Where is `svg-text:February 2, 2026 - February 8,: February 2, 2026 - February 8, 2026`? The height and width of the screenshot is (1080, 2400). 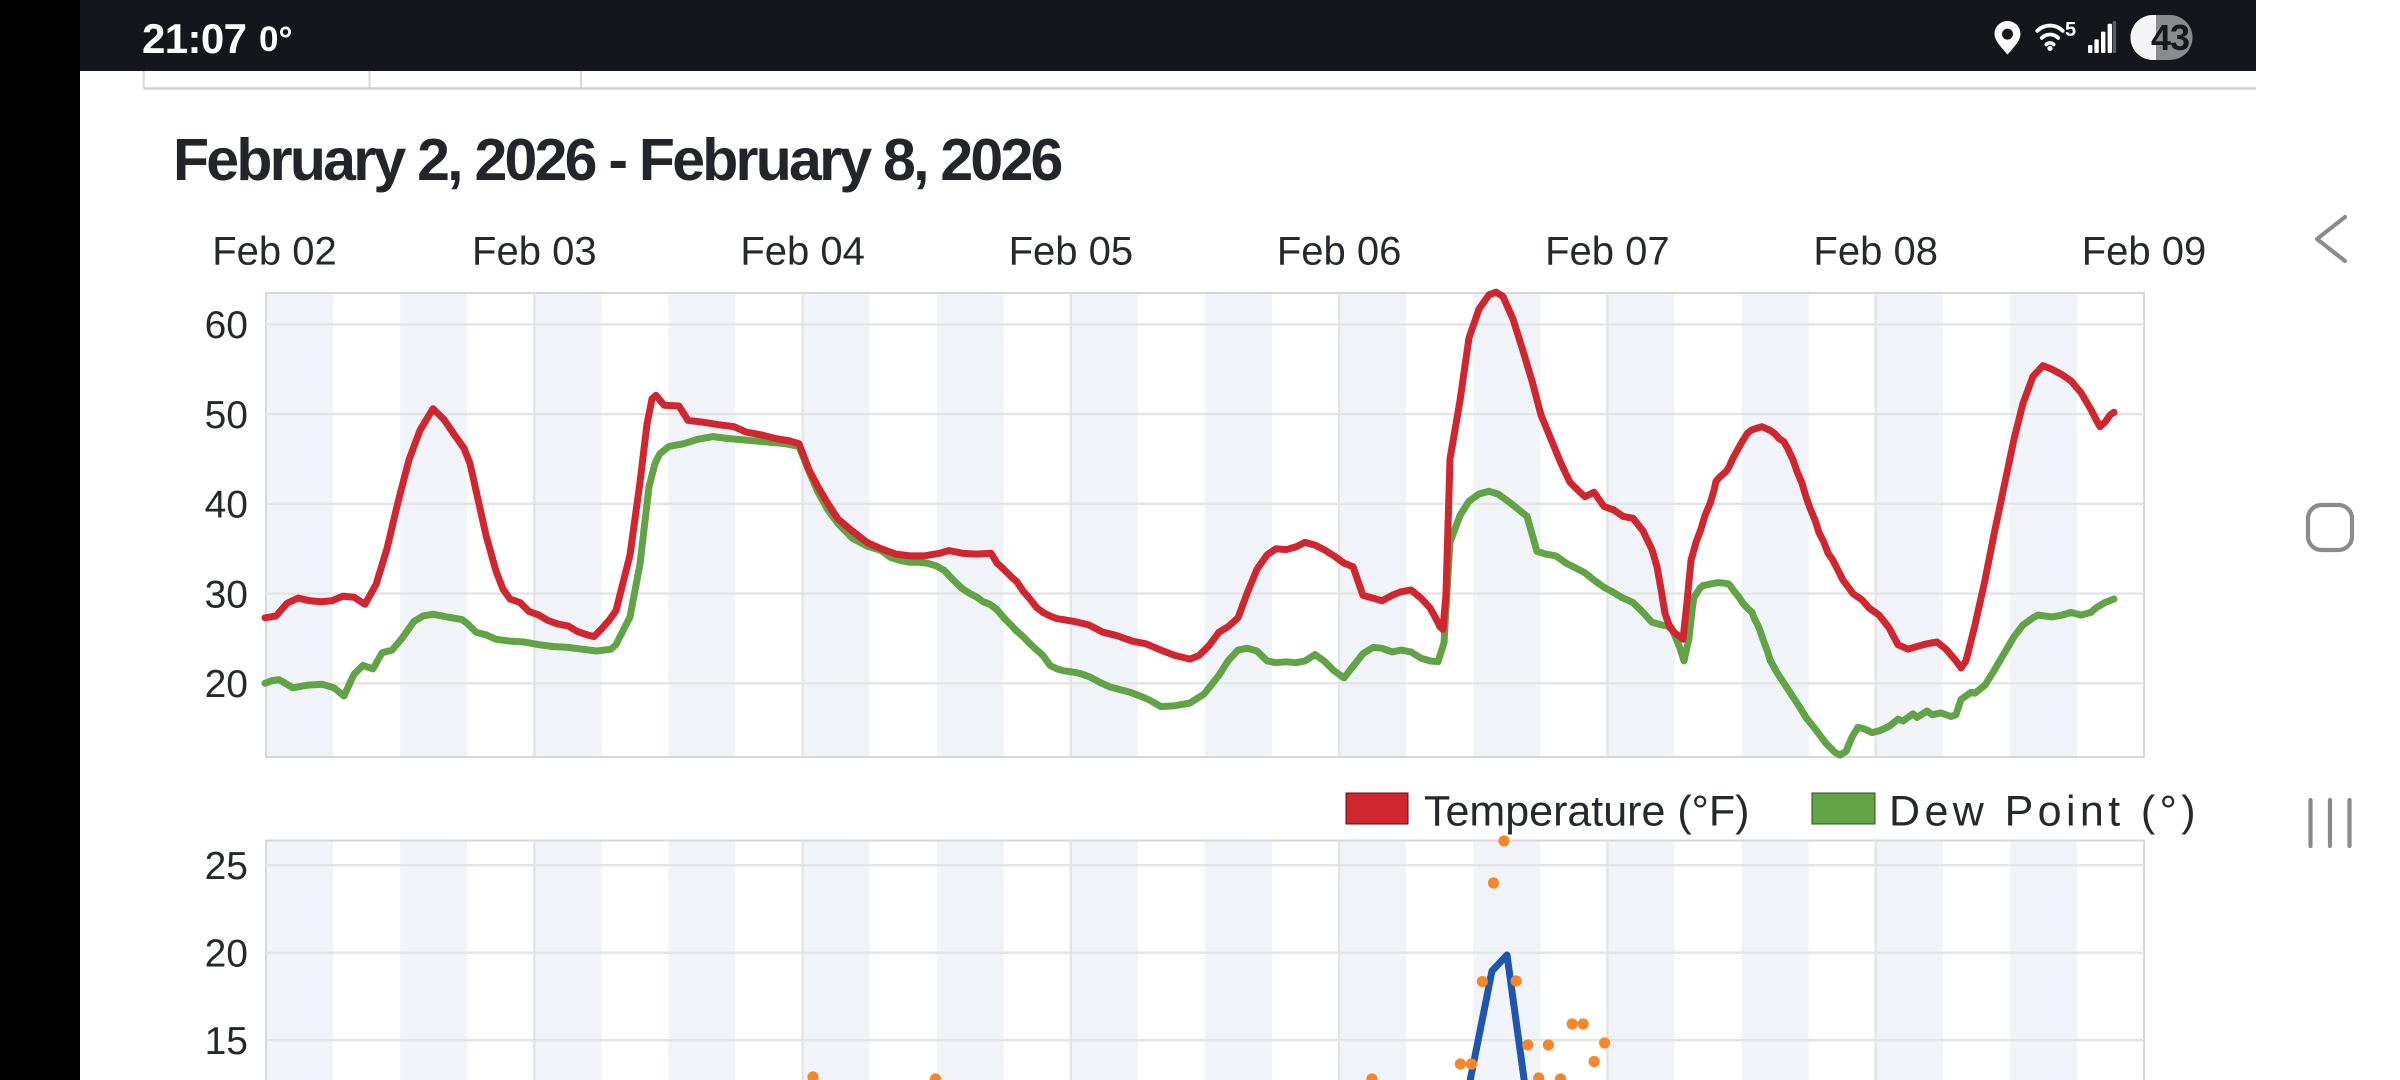
svg-text:February 2, 2026 - February 8,: February 2, 2026 - February 8, 2026 is located at coordinates (617, 160).